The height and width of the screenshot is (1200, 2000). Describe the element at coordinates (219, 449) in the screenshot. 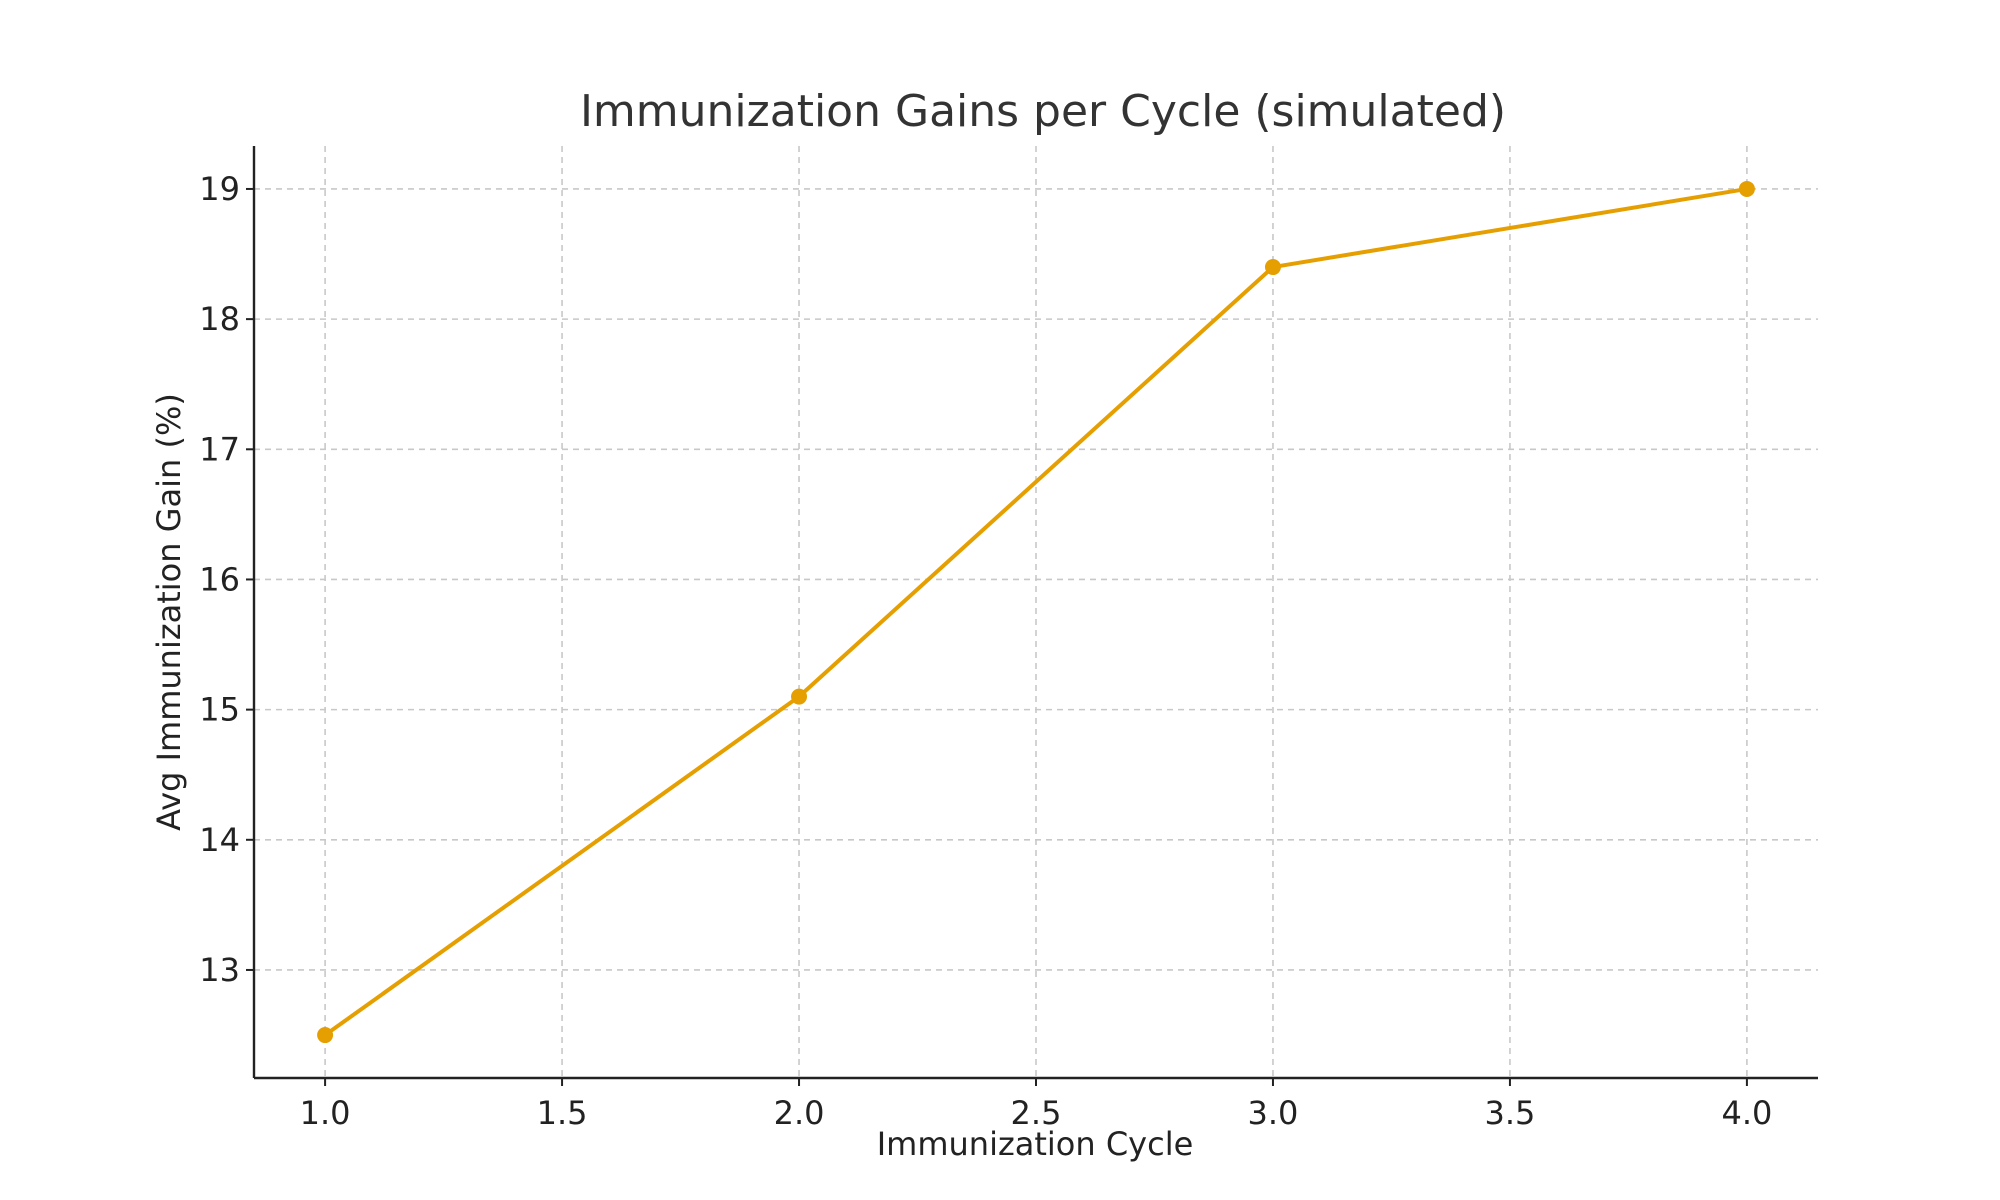

I see `y-tick-label: 17` at that location.